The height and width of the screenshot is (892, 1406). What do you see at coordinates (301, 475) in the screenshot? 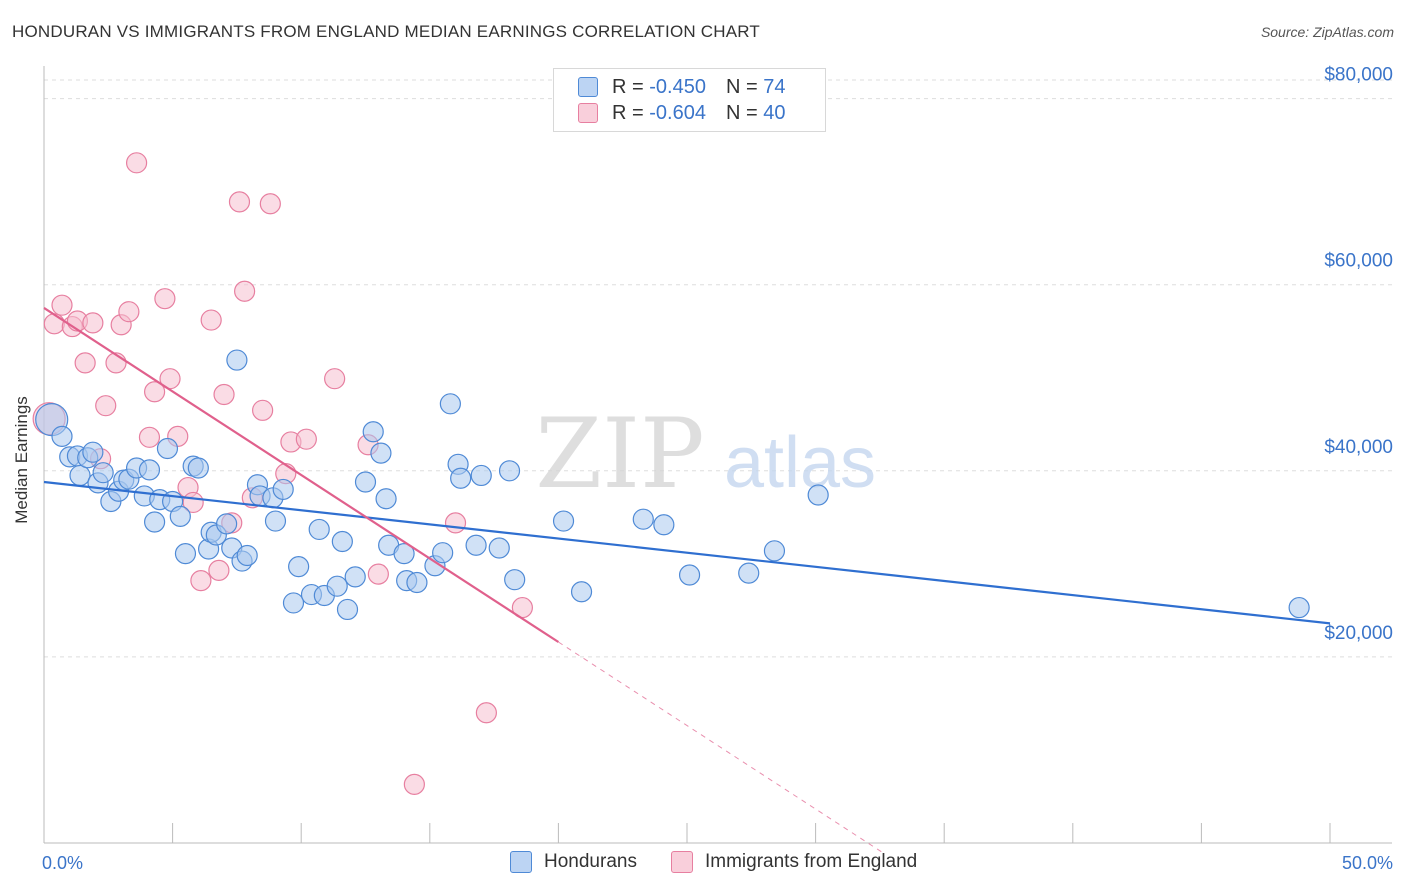
I see `england-trend-line` at bounding box center [301, 475].